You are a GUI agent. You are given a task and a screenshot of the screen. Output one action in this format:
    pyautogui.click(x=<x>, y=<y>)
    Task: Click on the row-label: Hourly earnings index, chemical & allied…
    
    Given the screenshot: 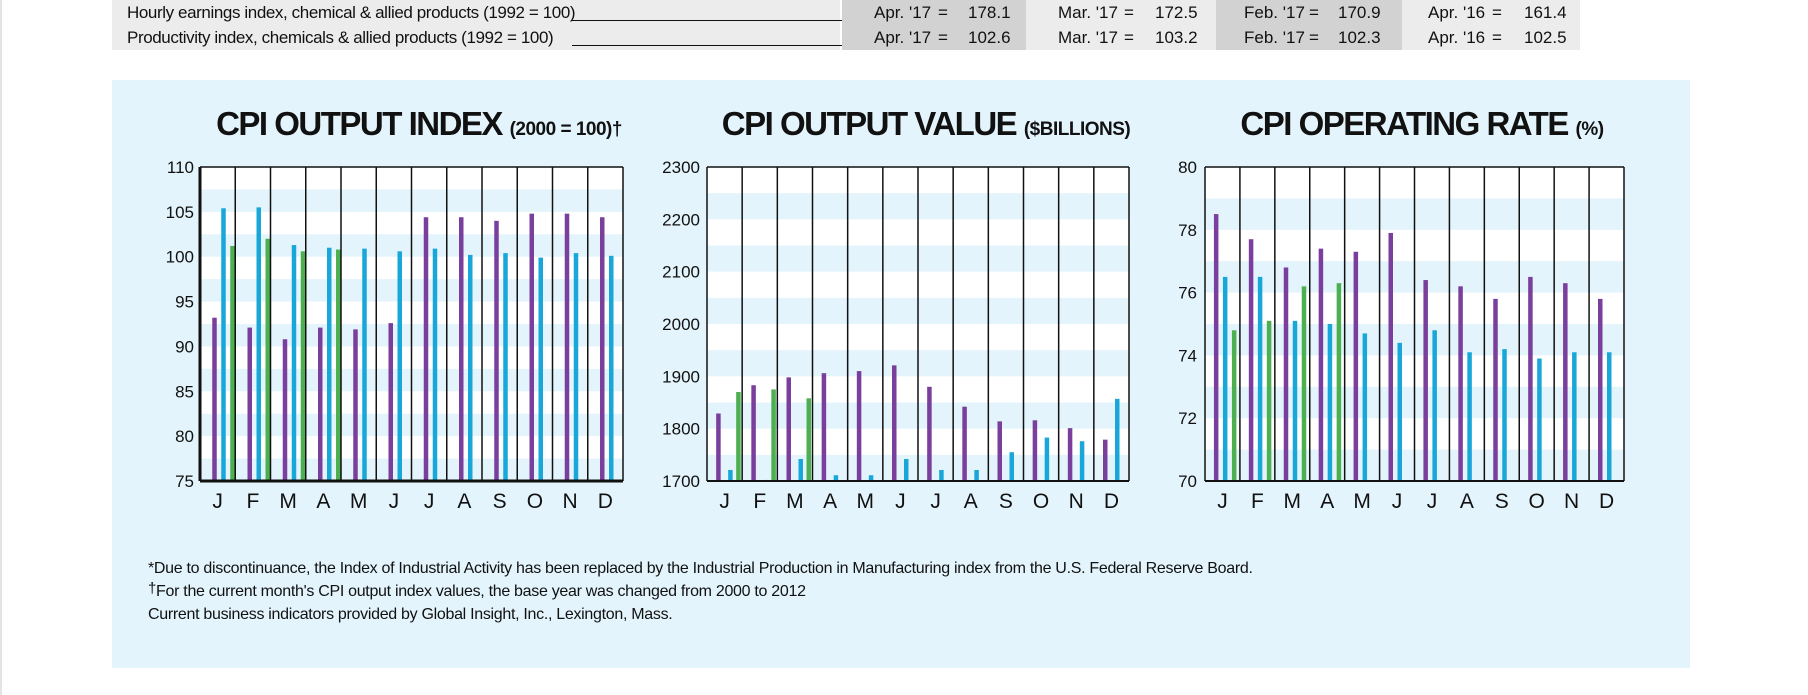 What is the action you would take?
    pyautogui.click(x=351, y=12)
    